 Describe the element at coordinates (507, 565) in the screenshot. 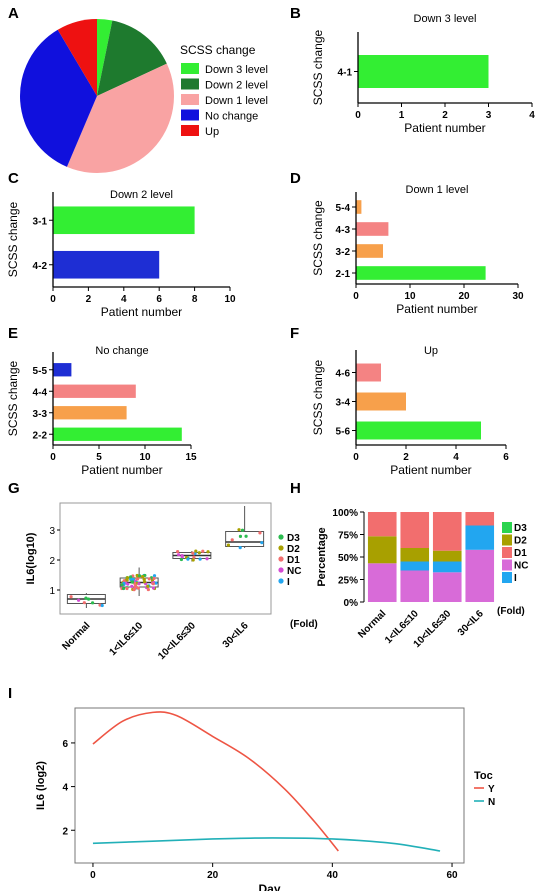

I see `legend-swatch-nc` at that location.